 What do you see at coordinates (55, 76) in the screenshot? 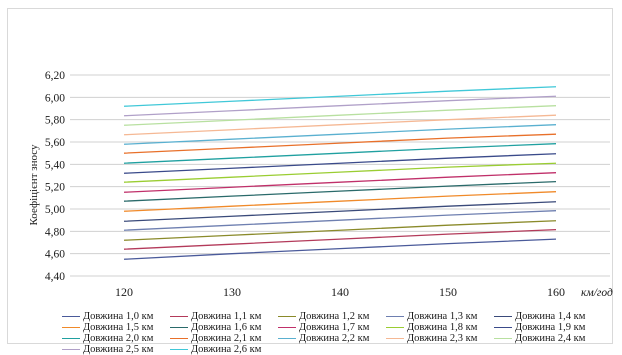
I see `y-tick-label: 6,20` at bounding box center [55, 76].